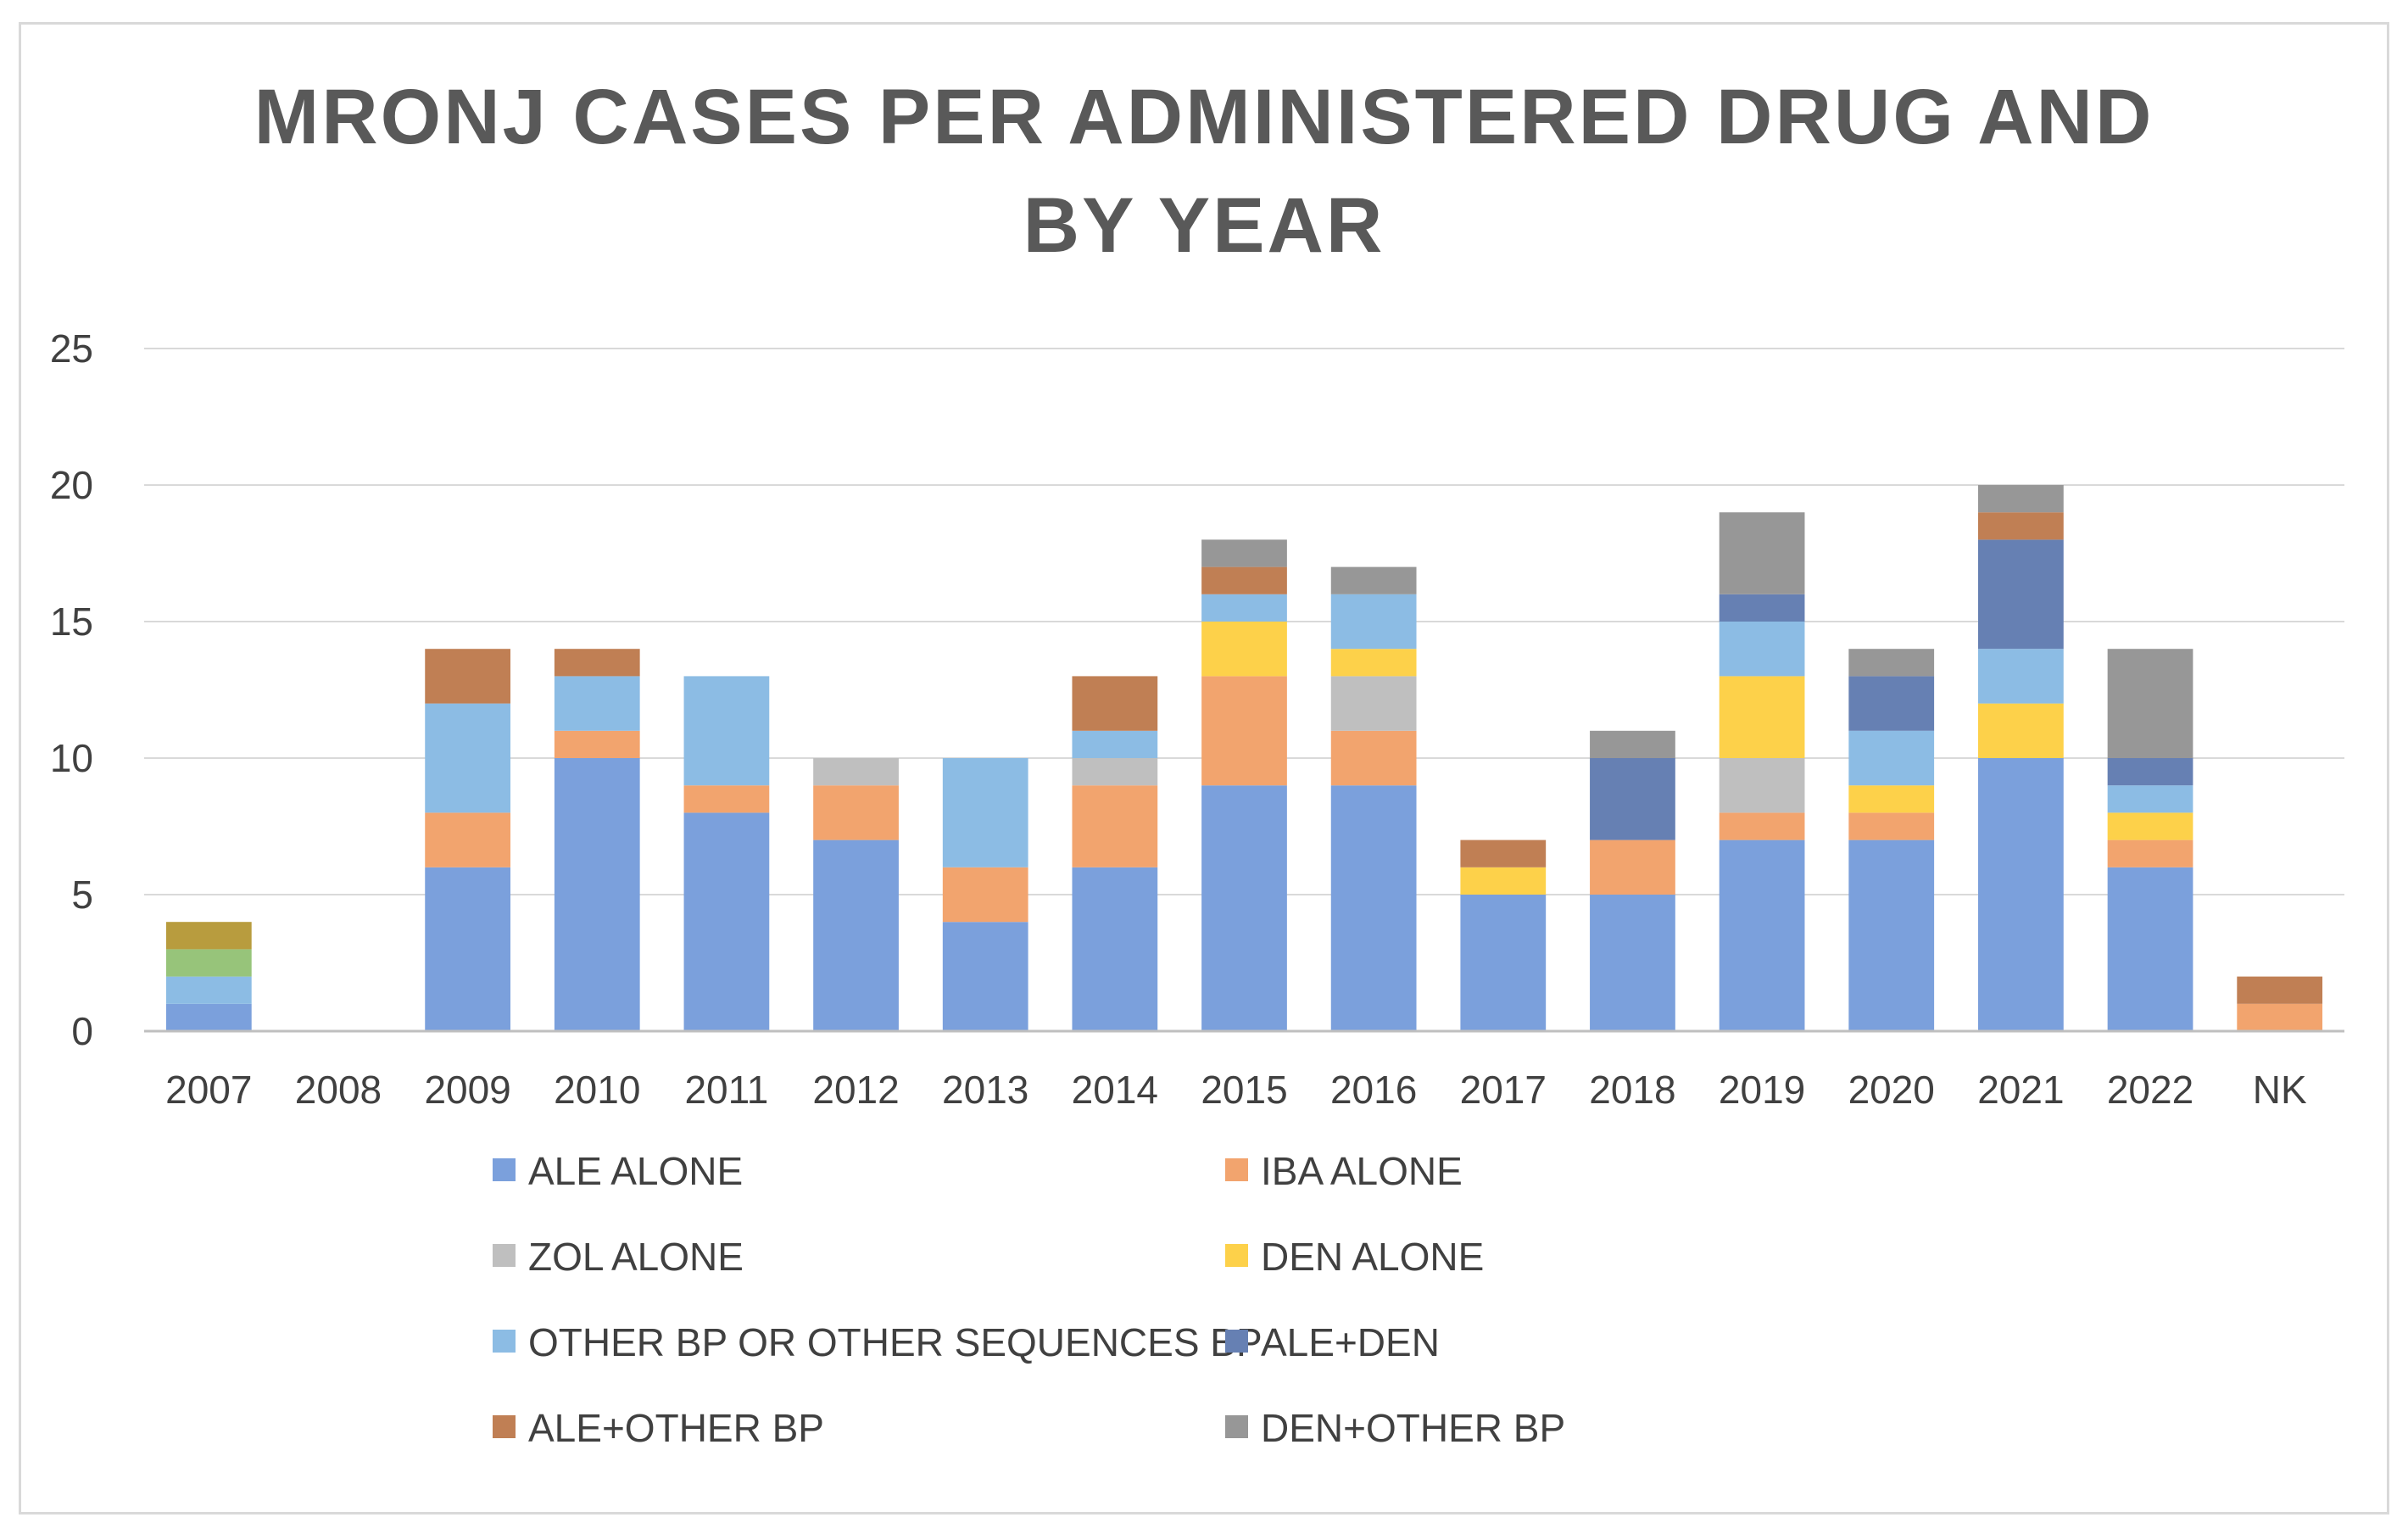  I want to click on legend-label: IBA ALONE, so click(1362, 1171).